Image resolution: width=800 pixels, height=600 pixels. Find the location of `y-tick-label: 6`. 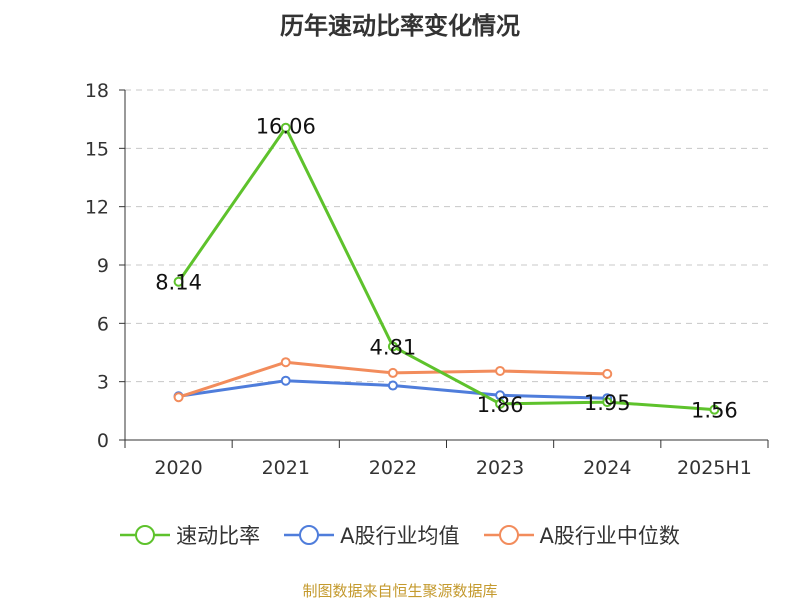

y-tick-label: 6 is located at coordinates (103, 324).